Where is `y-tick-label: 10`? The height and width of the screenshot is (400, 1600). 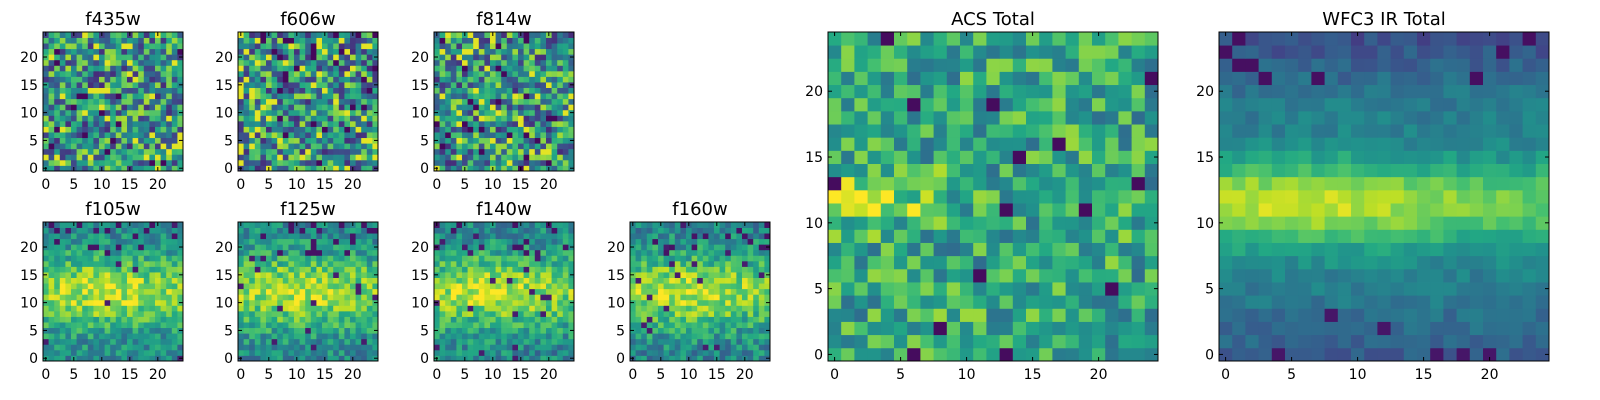 y-tick-label: 10 is located at coordinates (420, 114).